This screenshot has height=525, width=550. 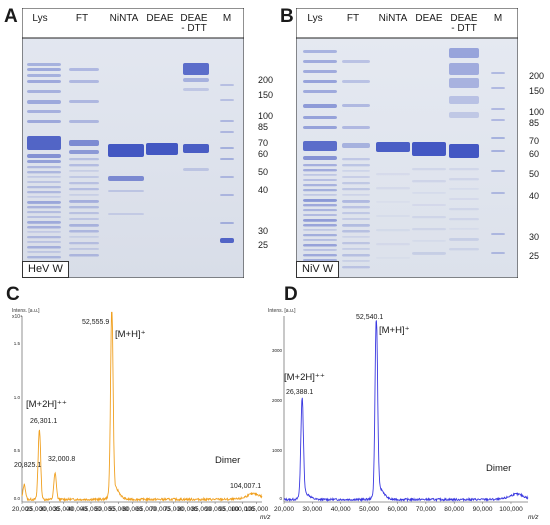 I want to click on mw-label-150: 150, so click(x=266, y=95).